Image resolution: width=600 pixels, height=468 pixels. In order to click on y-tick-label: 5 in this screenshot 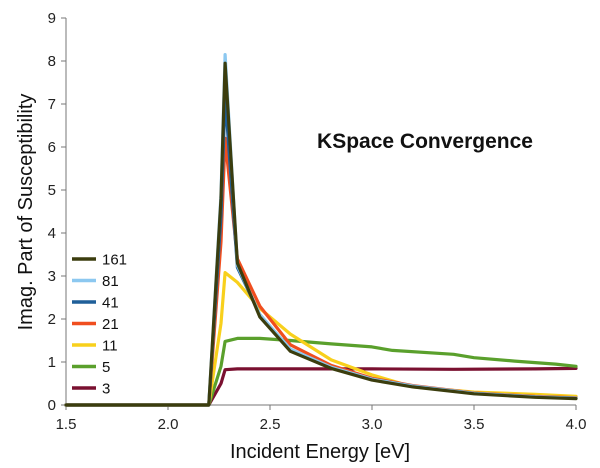, I will do `click(52, 190)`.